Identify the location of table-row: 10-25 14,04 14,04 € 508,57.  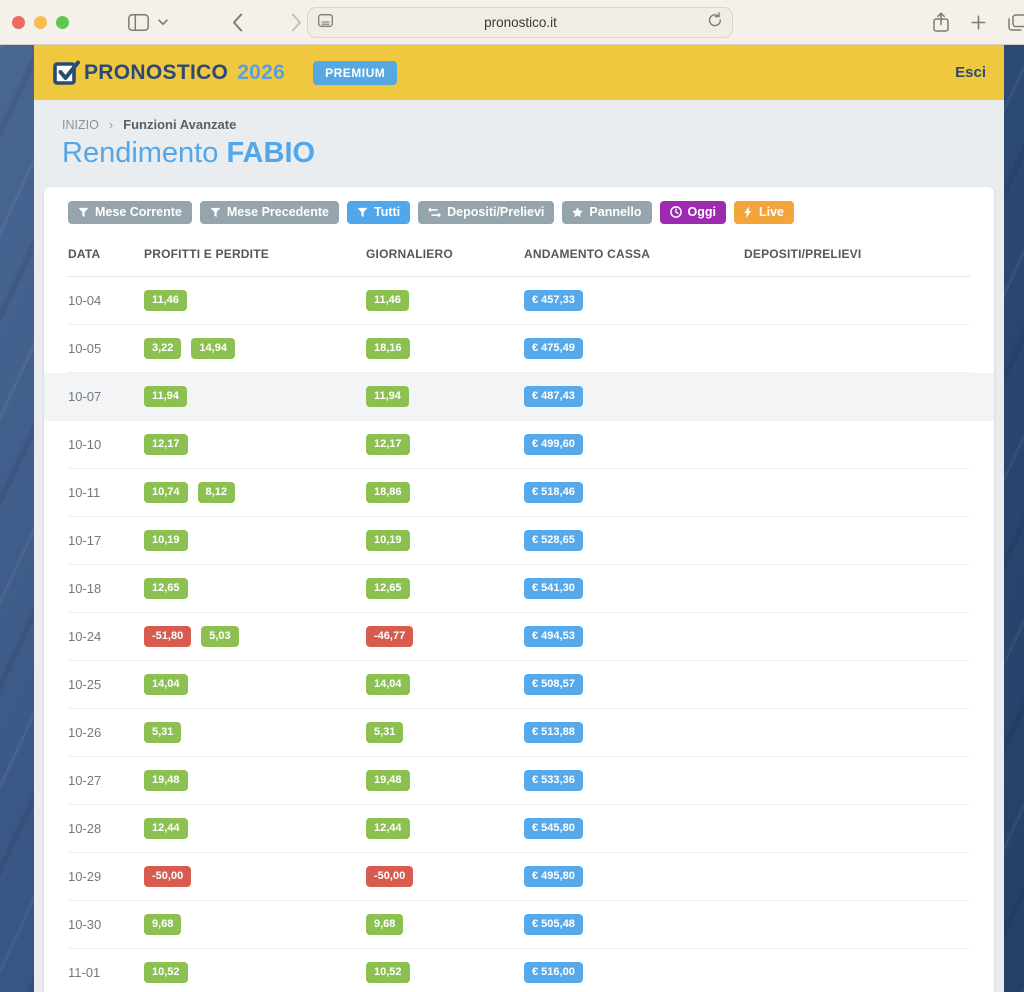
(519, 685).